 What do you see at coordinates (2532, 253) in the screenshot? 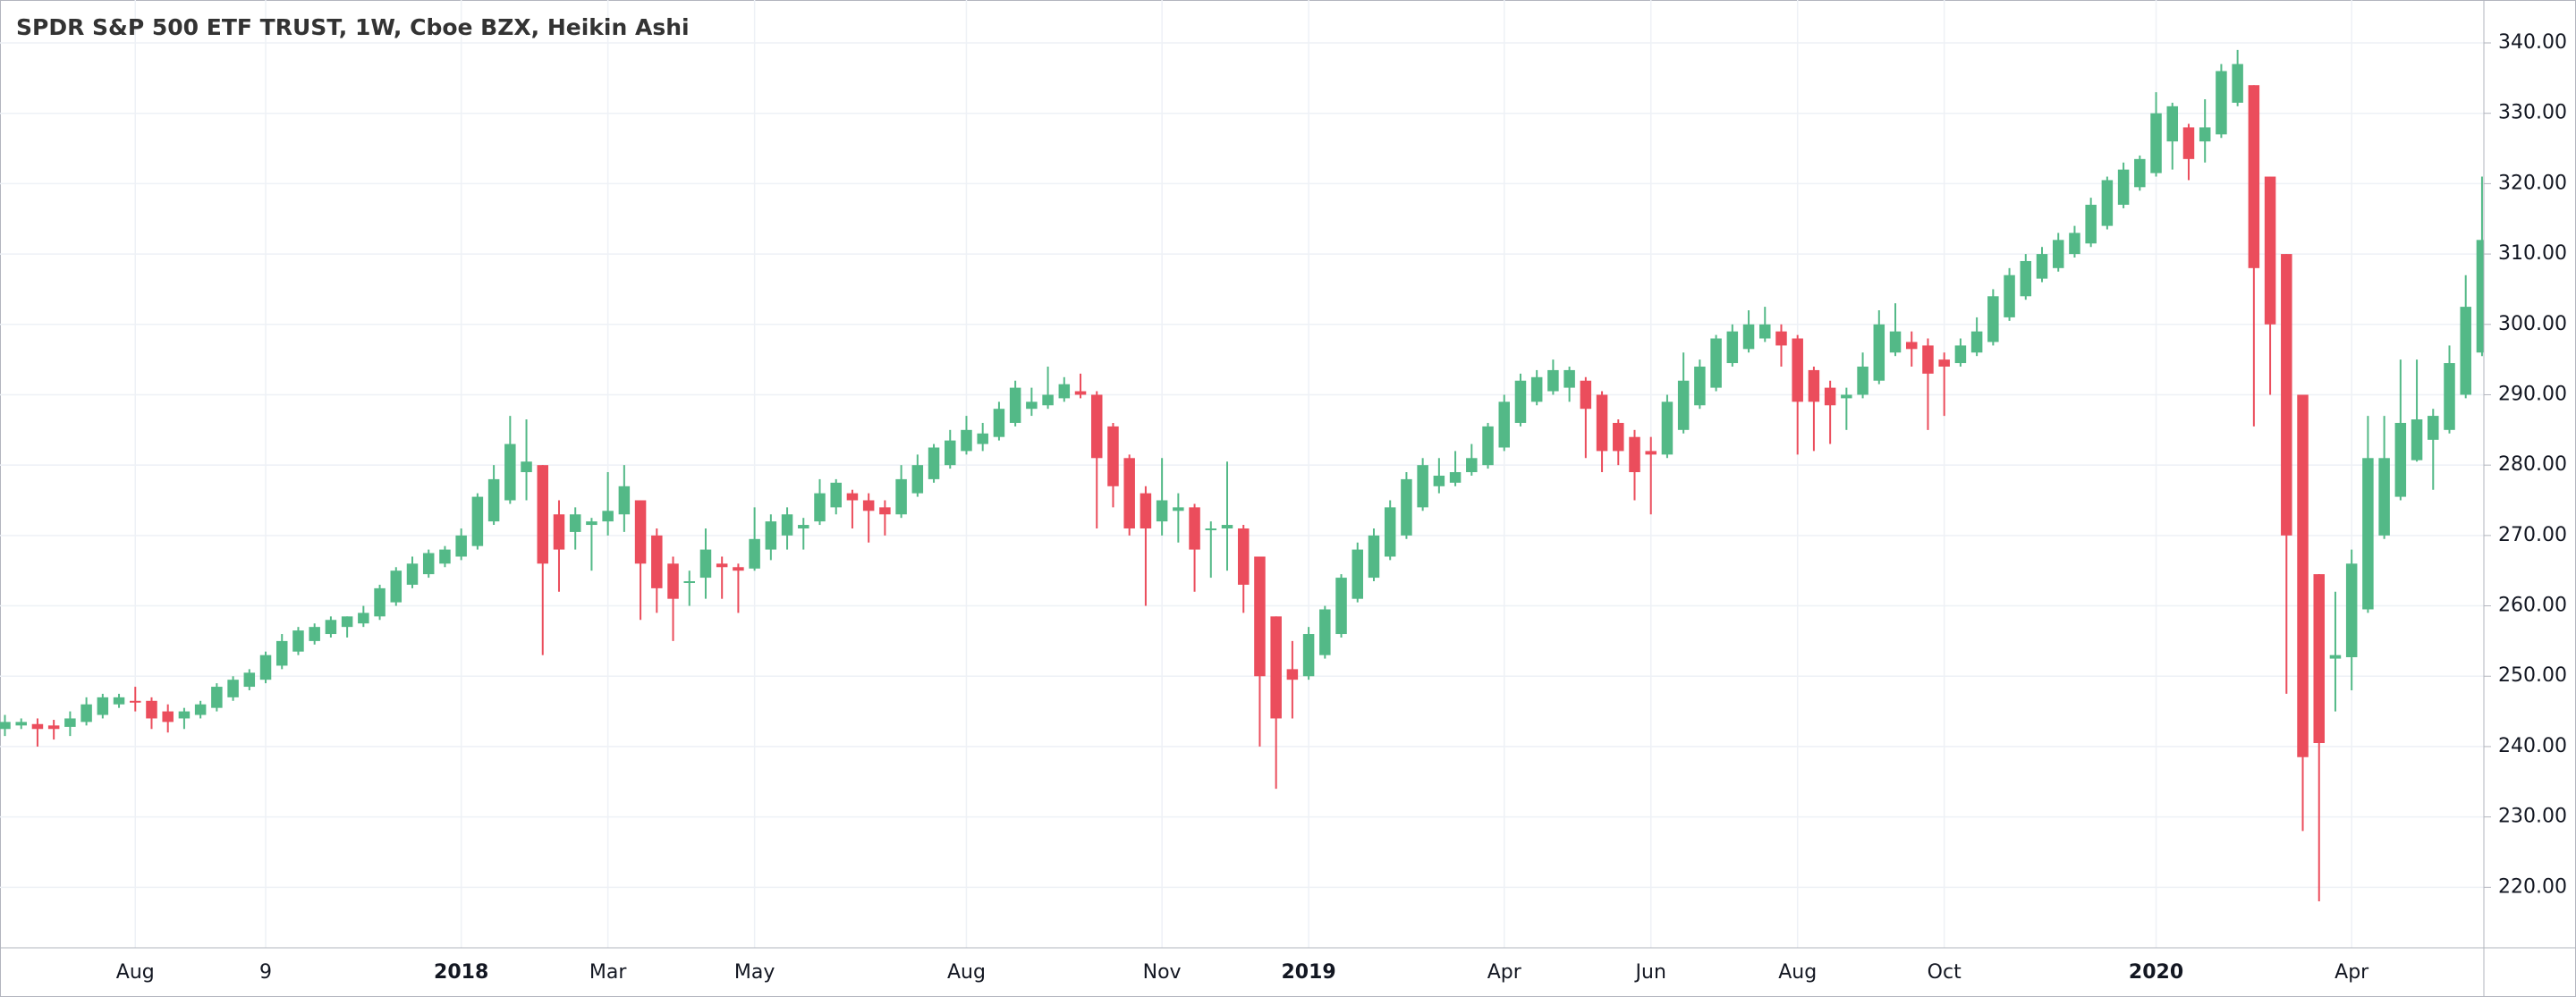
I see `y-tick-label: 310.00` at bounding box center [2532, 253].